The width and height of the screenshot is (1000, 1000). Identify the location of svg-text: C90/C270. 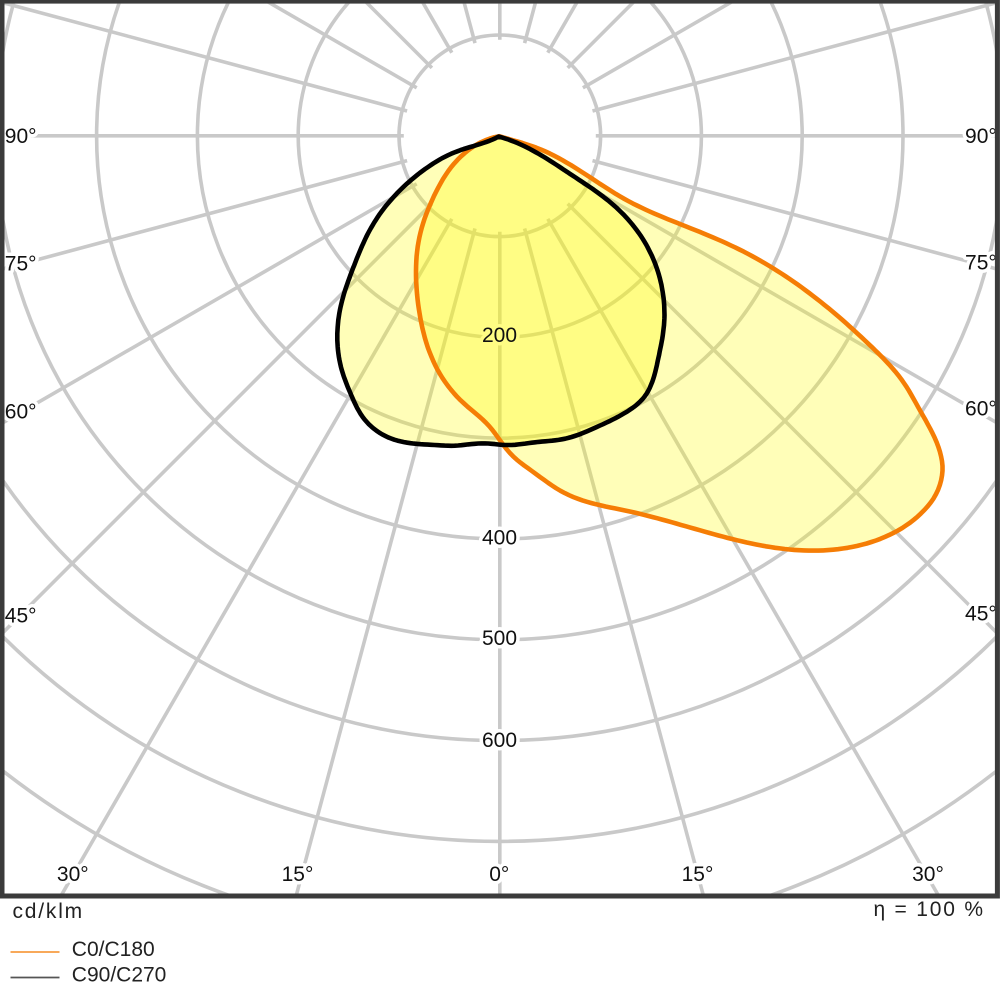
(119, 975).